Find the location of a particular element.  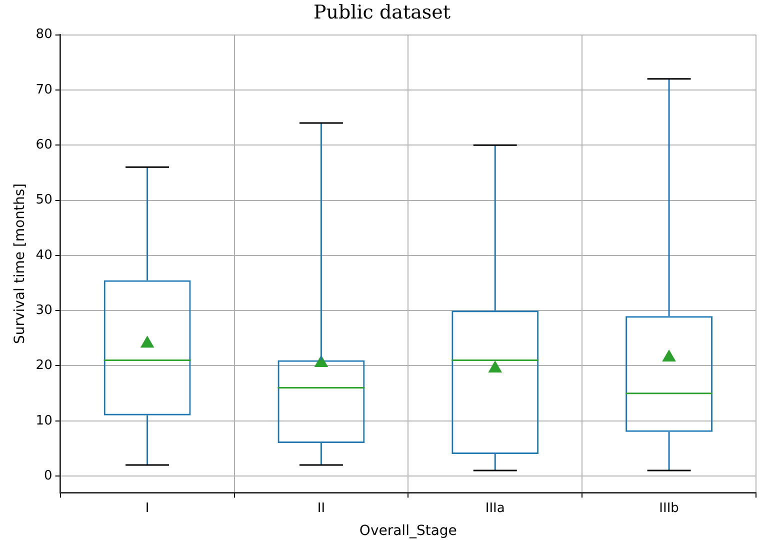

y-tick-label: 20 is located at coordinates (44, 366).